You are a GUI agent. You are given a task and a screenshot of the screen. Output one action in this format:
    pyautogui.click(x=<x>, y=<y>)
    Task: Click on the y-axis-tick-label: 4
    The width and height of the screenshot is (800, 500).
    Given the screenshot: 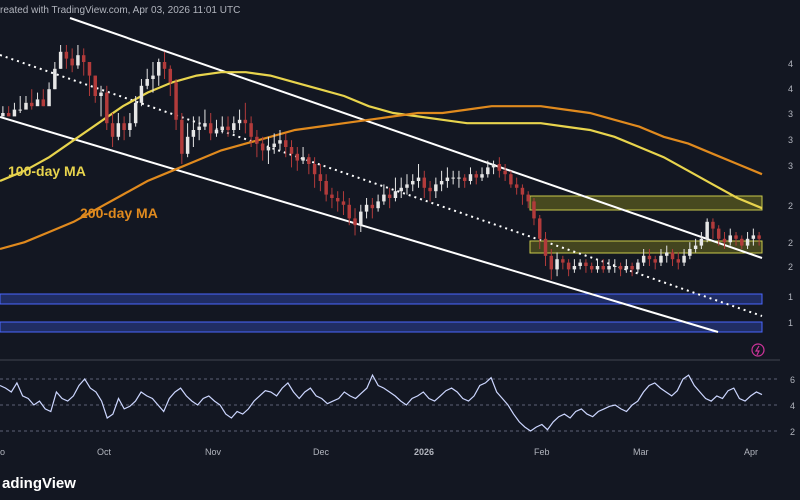 What is the action you would take?
    pyautogui.click(x=790, y=64)
    